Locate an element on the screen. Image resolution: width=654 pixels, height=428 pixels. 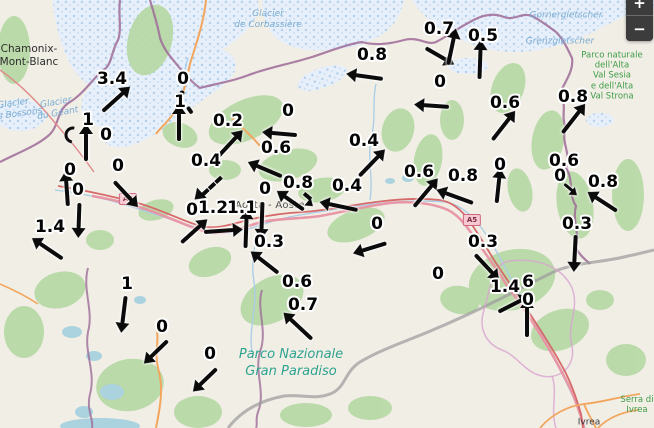
wind-value-label: 0.2 is located at coordinates (228, 121).